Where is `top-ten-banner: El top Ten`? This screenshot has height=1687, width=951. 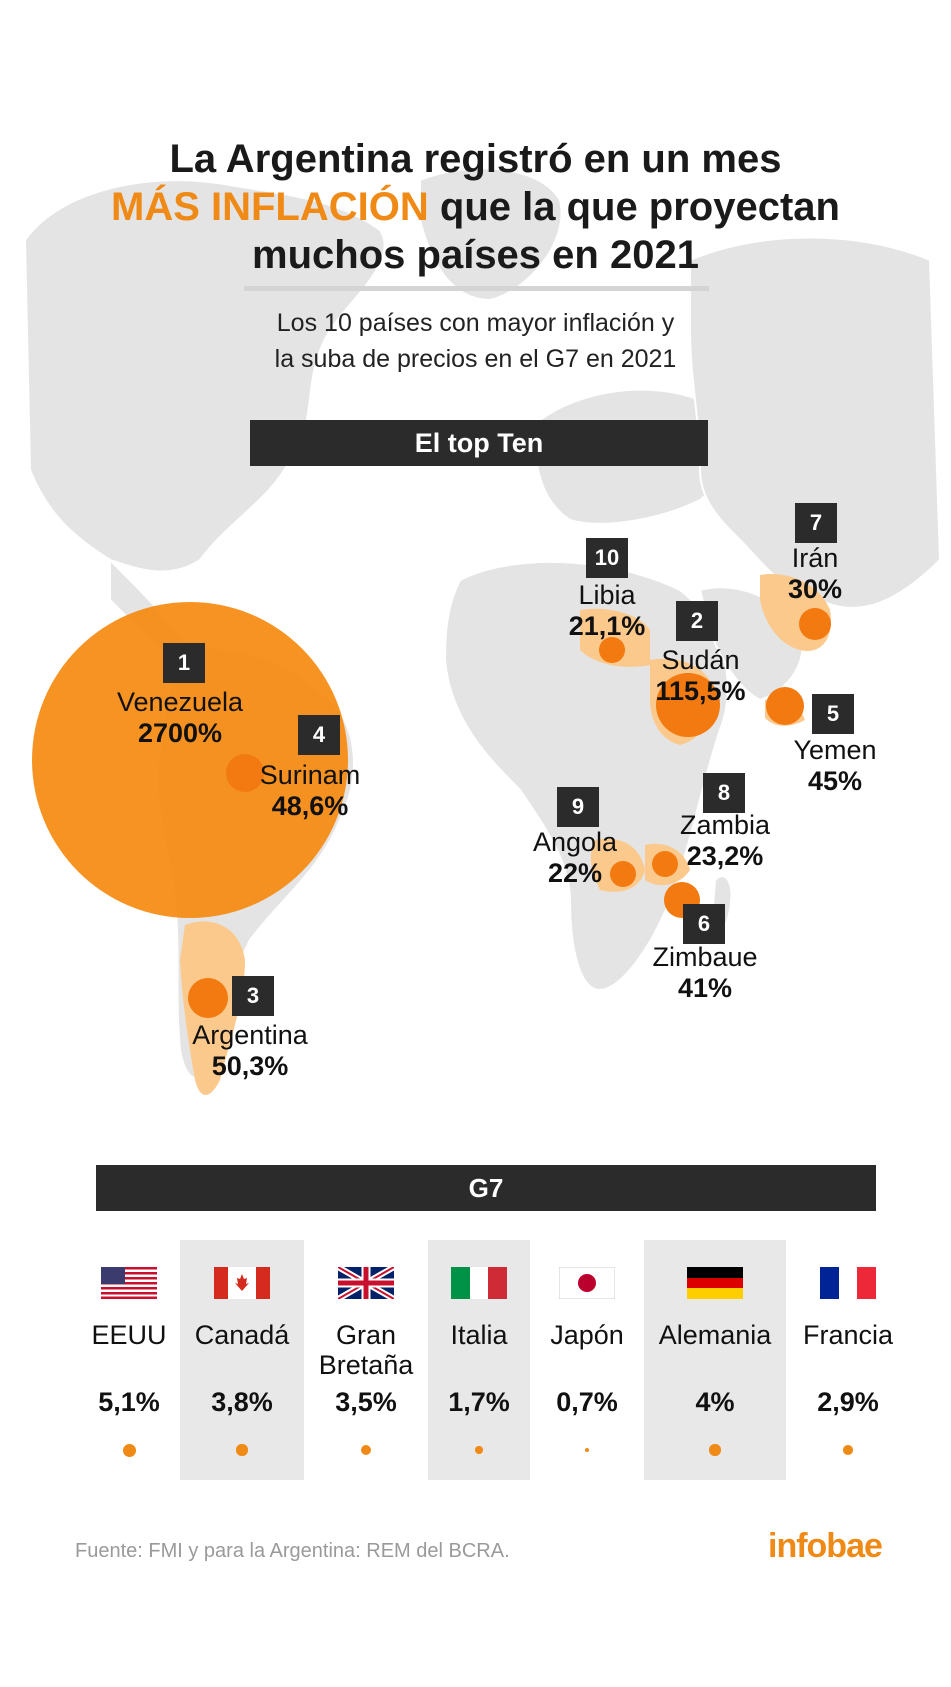
top-ten-banner: El top Ten is located at coordinates (479, 443).